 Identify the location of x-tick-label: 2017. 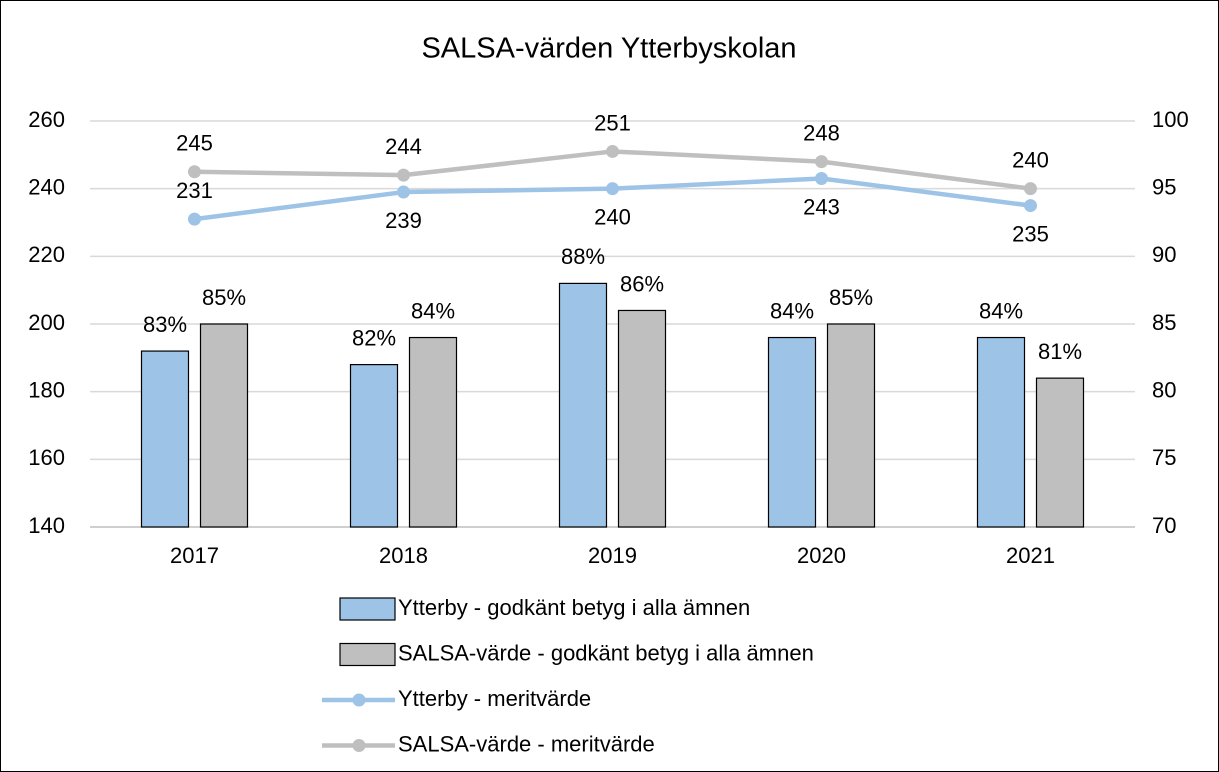
(194, 555).